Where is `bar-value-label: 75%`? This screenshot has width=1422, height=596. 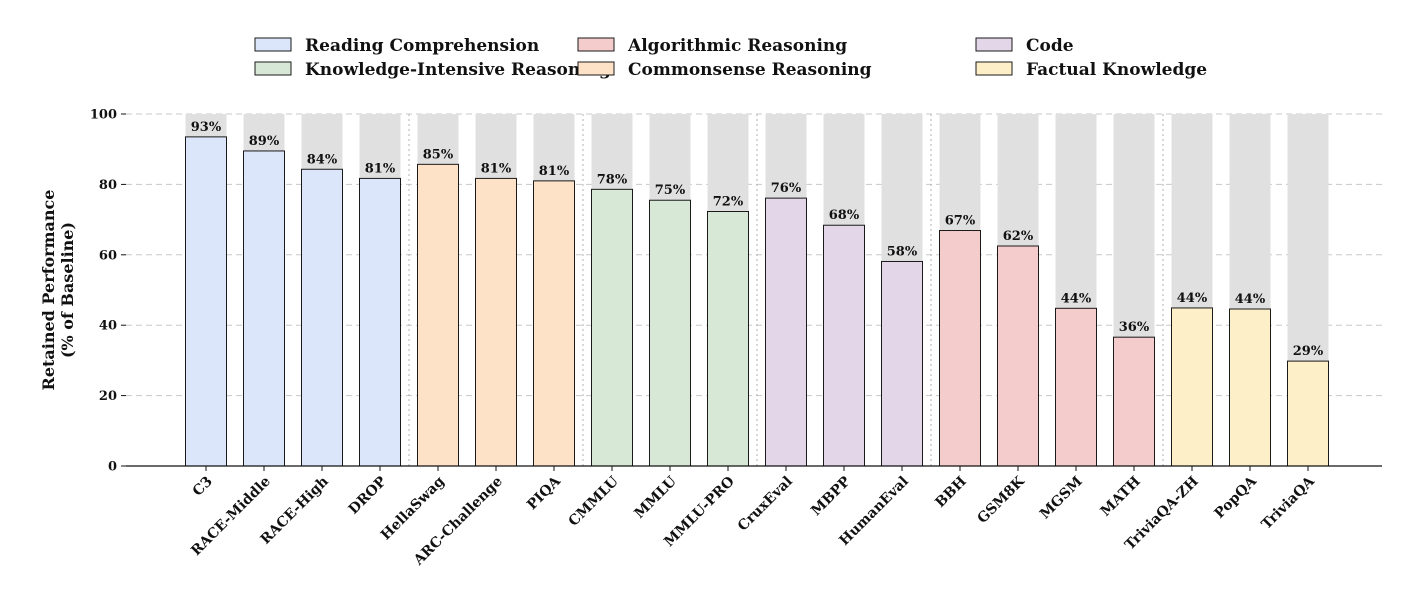
bar-value-label: 75% is located at coordinates (670, 190).